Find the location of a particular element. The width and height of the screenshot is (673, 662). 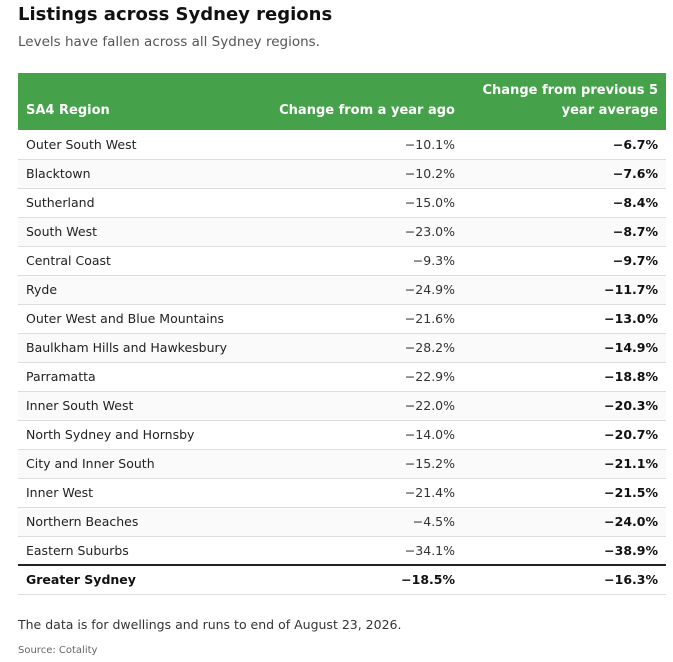

five-year-average-cell: −8.7% is located at coordinates (635, 231).